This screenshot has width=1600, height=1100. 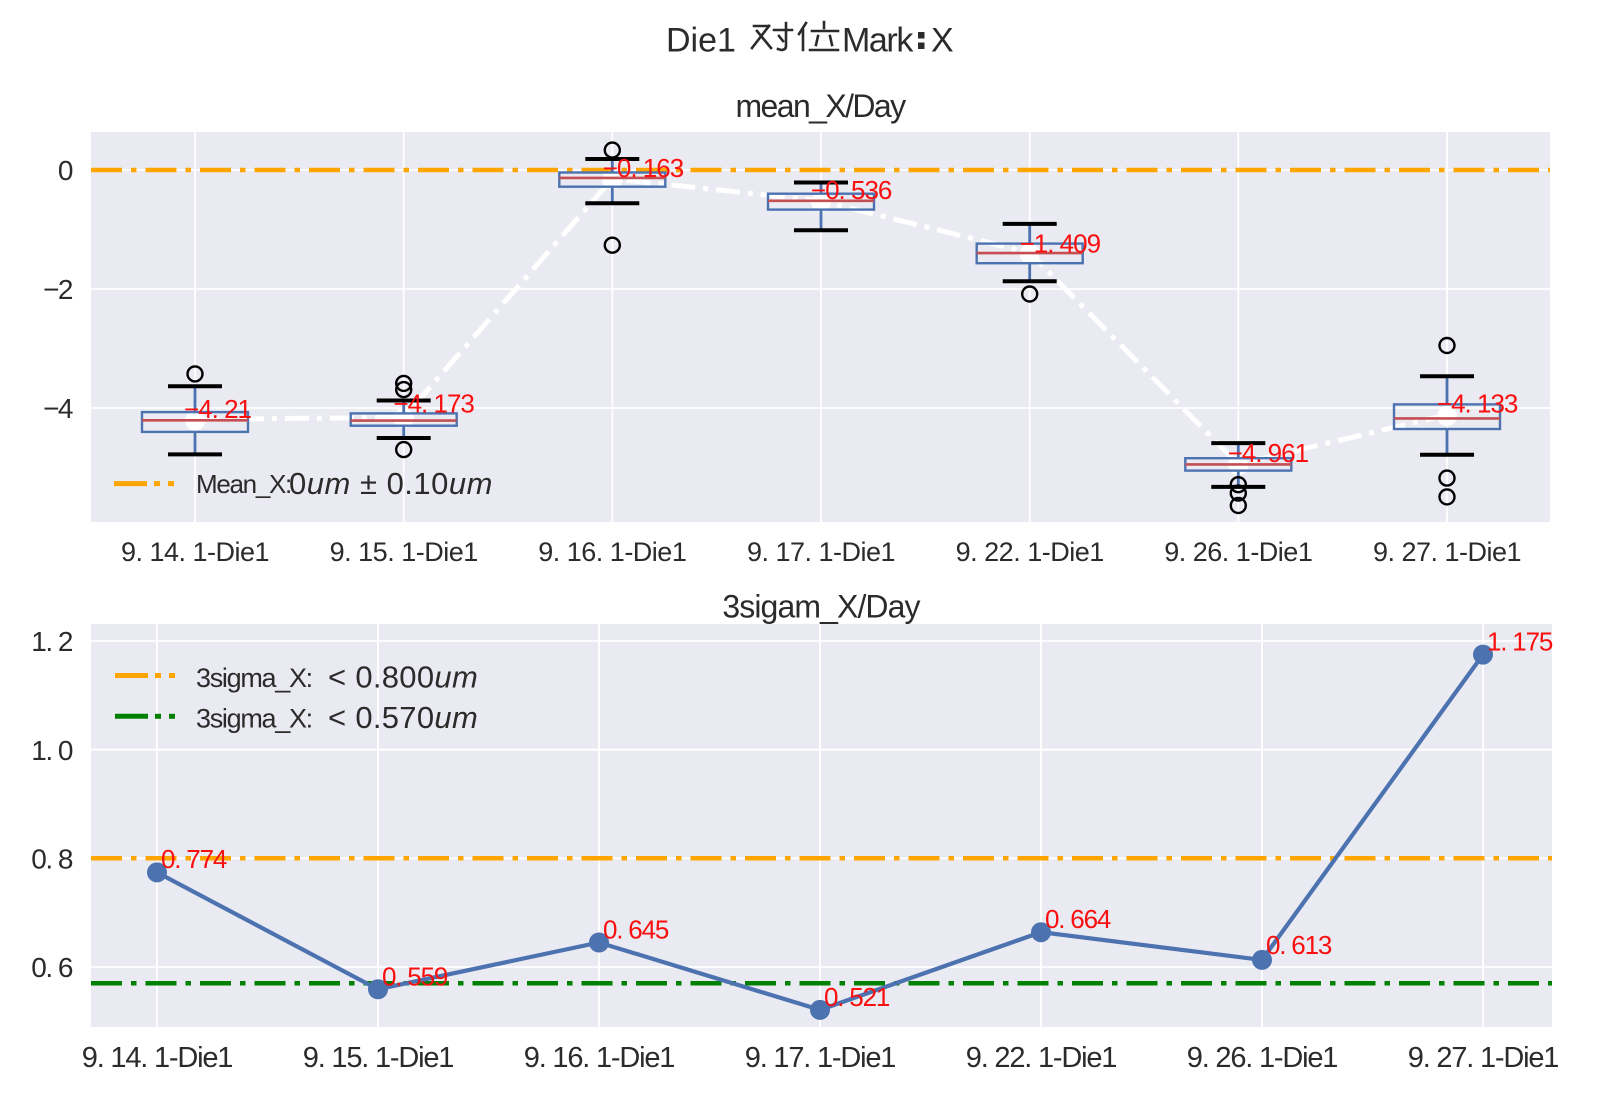 I want to click on svg-text: 1. 0, so click(x=52, y=750).